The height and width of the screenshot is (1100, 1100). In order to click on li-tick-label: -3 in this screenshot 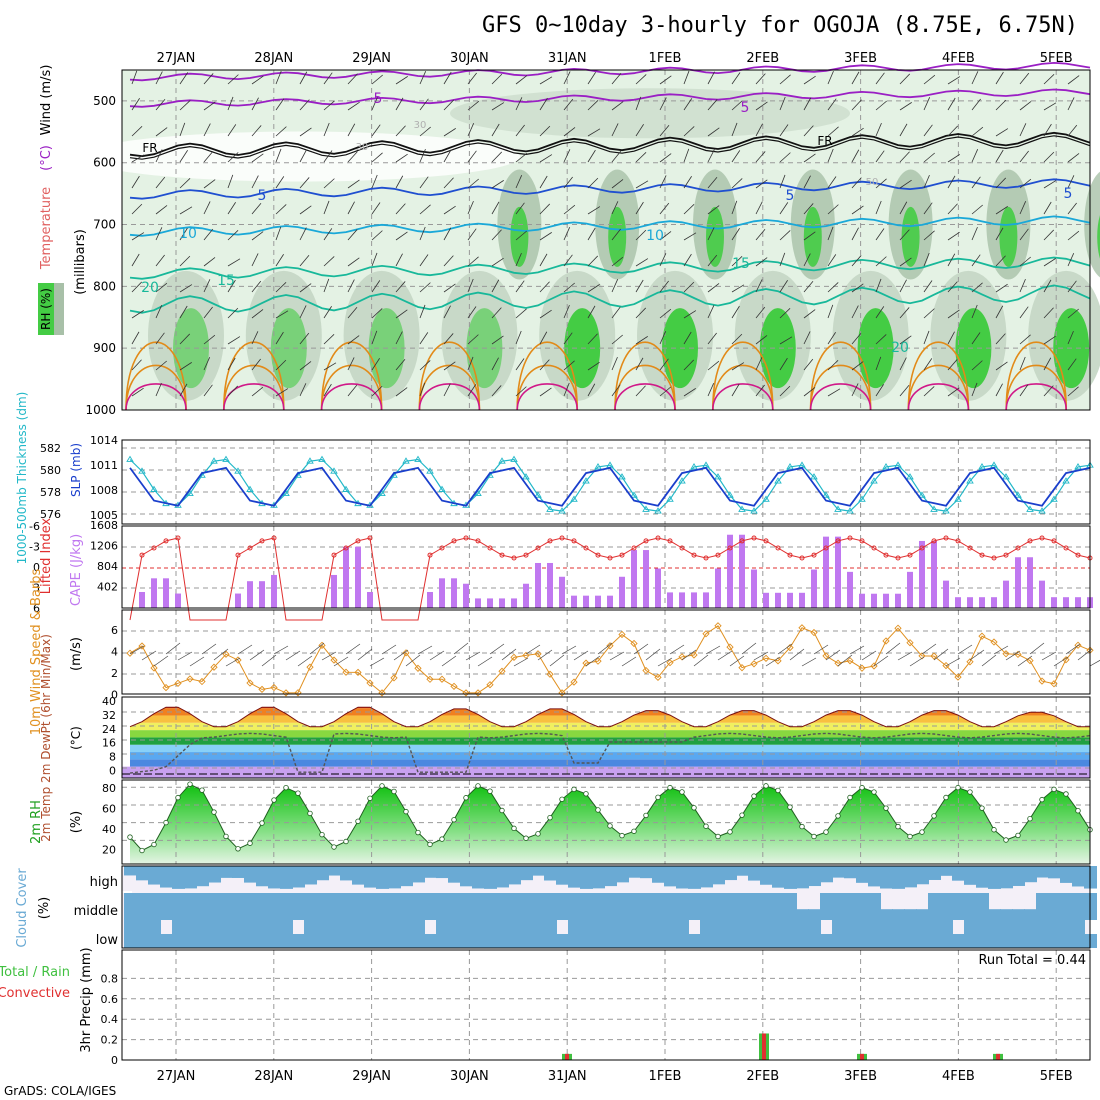, I will do `click(34, 547)`.